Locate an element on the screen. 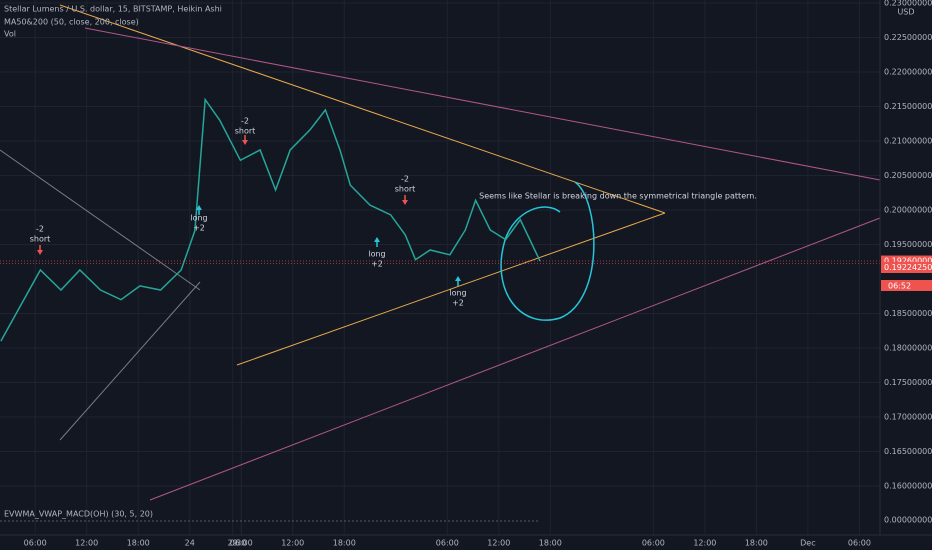  y-tick-label: 0.21000000 is located at coordinates (908, 140).